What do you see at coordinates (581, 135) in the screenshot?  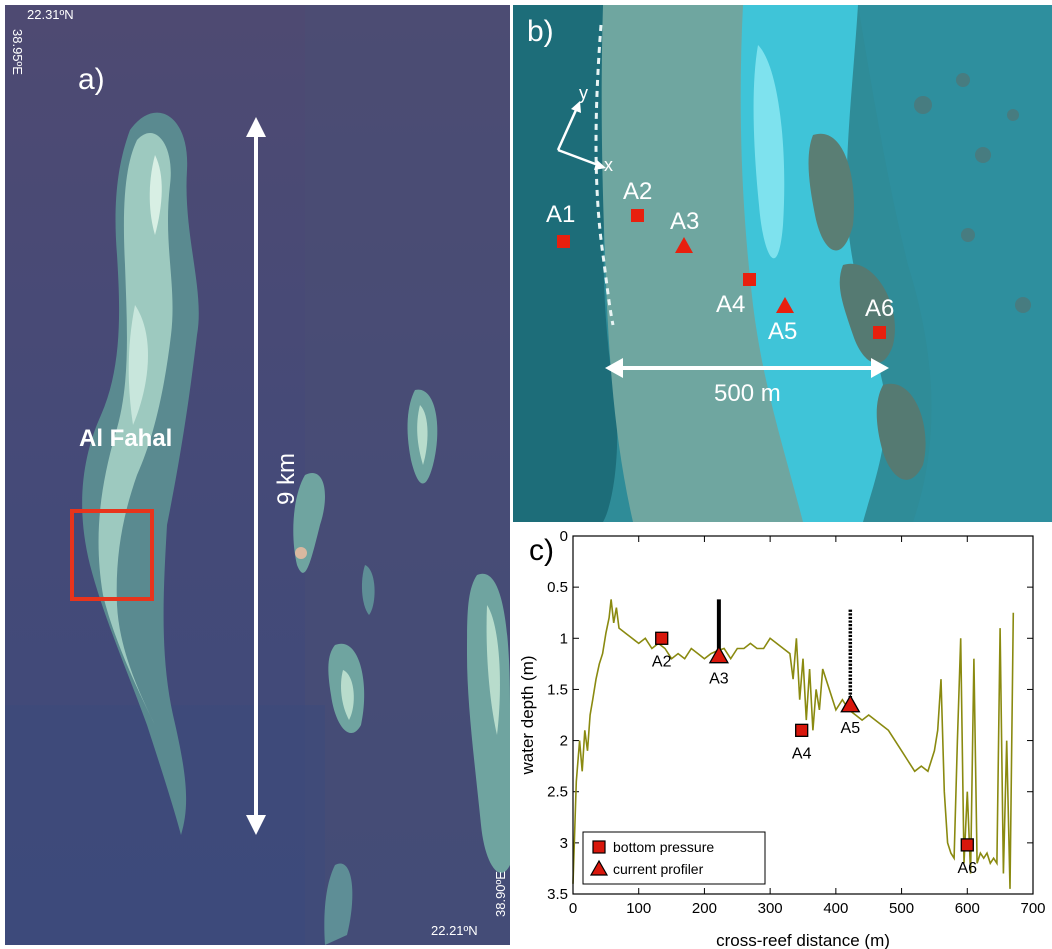 I see `axes-indicator` at bounding box center [581, 135].